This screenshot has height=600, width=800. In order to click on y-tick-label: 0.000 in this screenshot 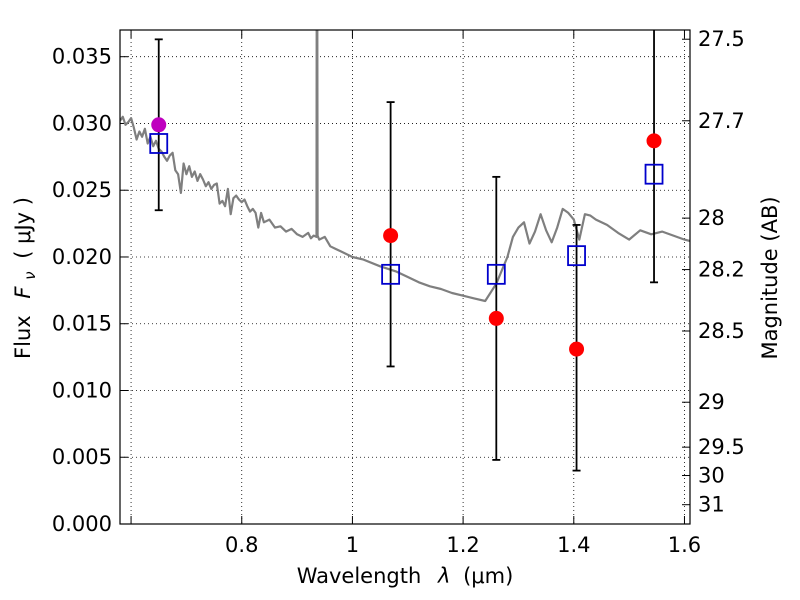, I will do `click(82, 524)`.